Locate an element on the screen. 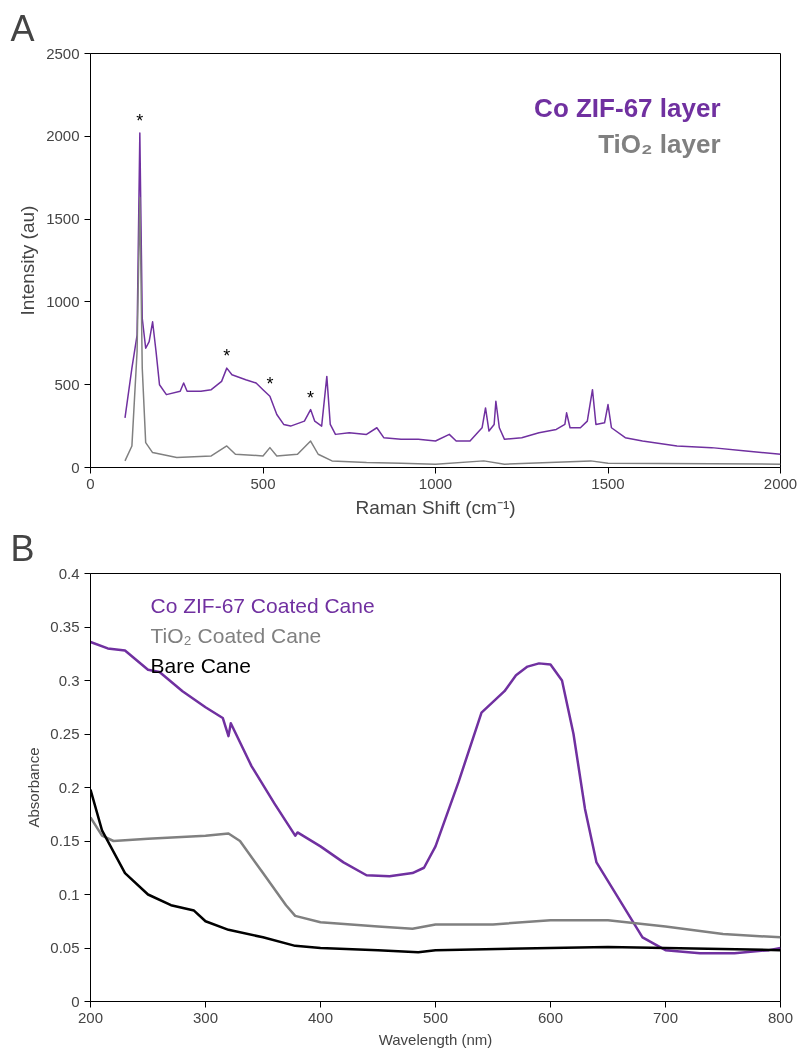 The image size is (802, 1062). y-tick-label: 0.15 is located at coordinates (65, 840).